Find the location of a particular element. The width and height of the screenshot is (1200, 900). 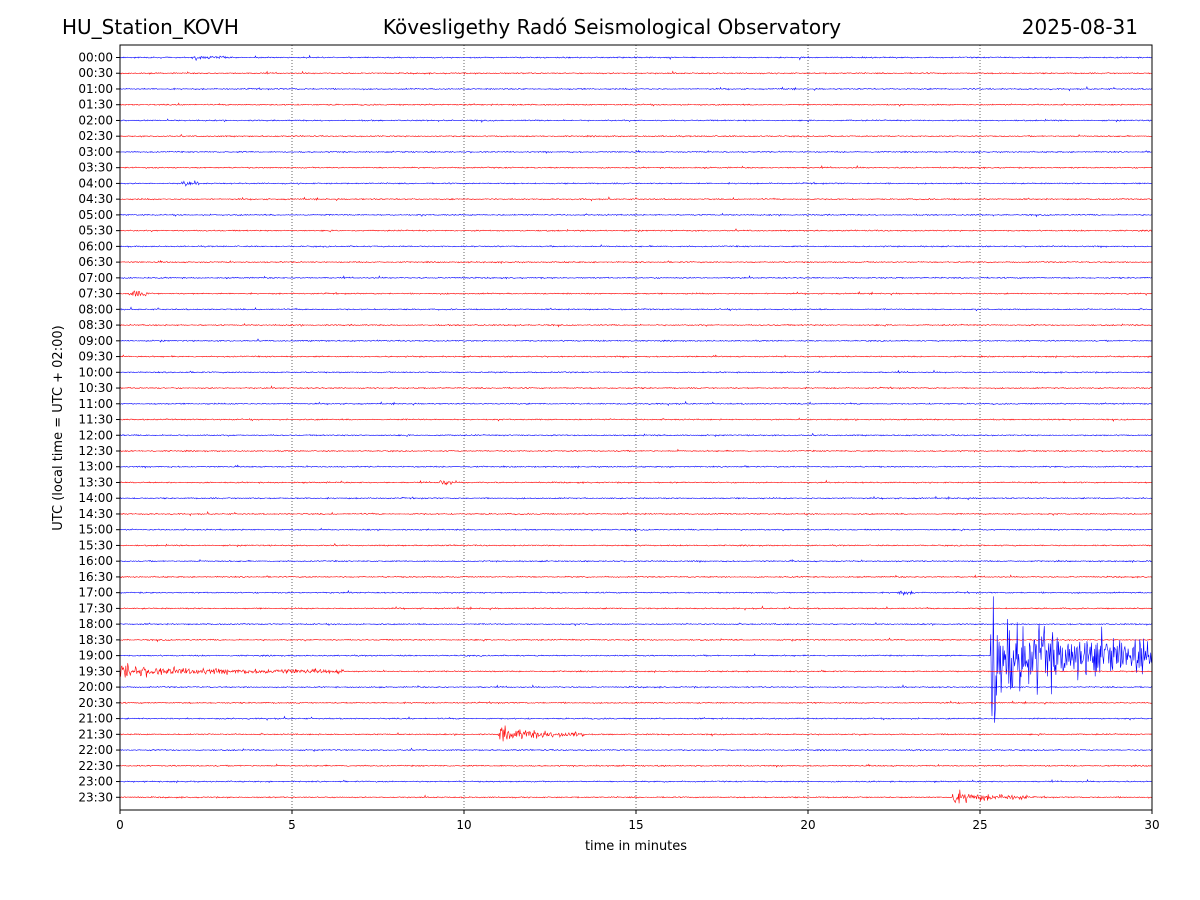

row-label: 07:30 is located at coordinates (95, 294).